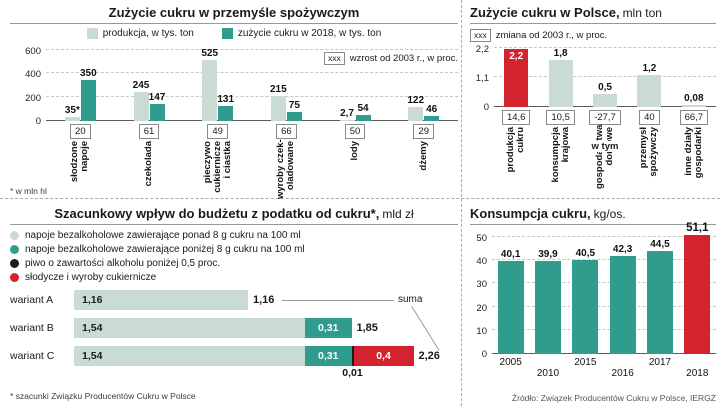 The height and width of the screenshot is (406, 720). What do you see at coordinates (649, 119) in the screenshot?
I see `category-column-4: 1,2 40 przemysł spożywczy` at bounding box center [649, 119].